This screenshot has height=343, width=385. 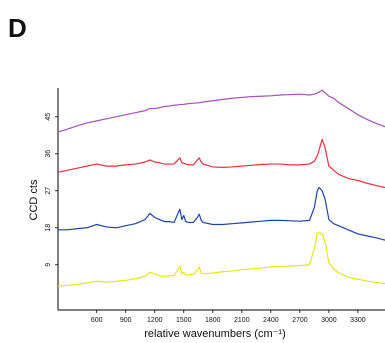 I want to click on panel-label: D, so click(x=17, y=28).